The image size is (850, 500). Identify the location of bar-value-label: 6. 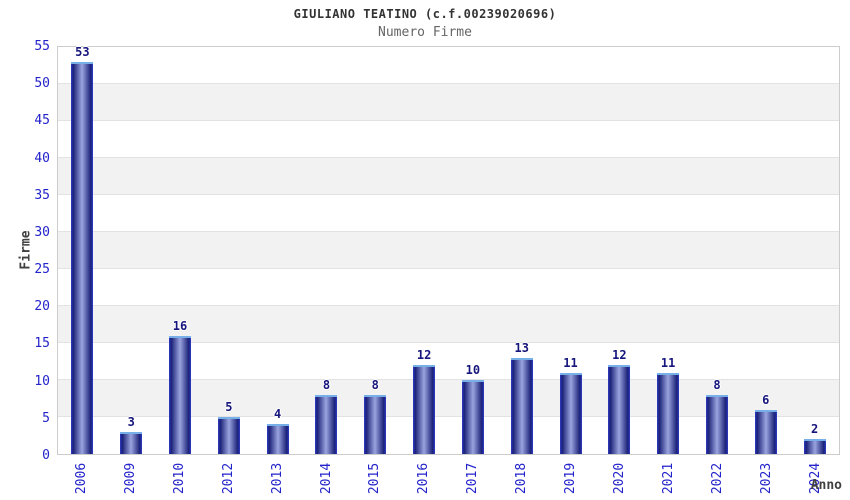
(766, 399).